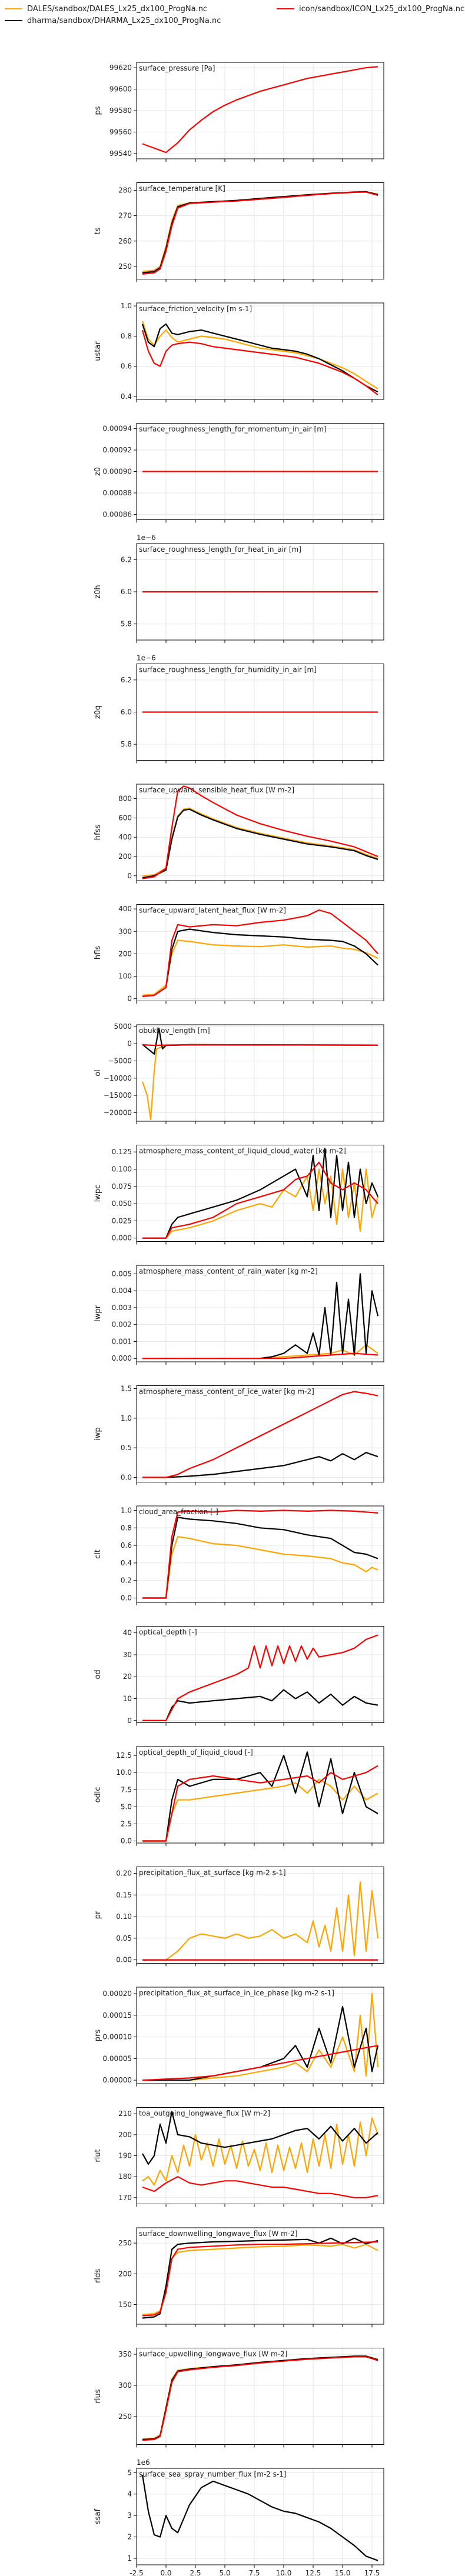 The image size is (465, 2576). I want to click on x-tick-label: 7.5, so click(254, 2573).